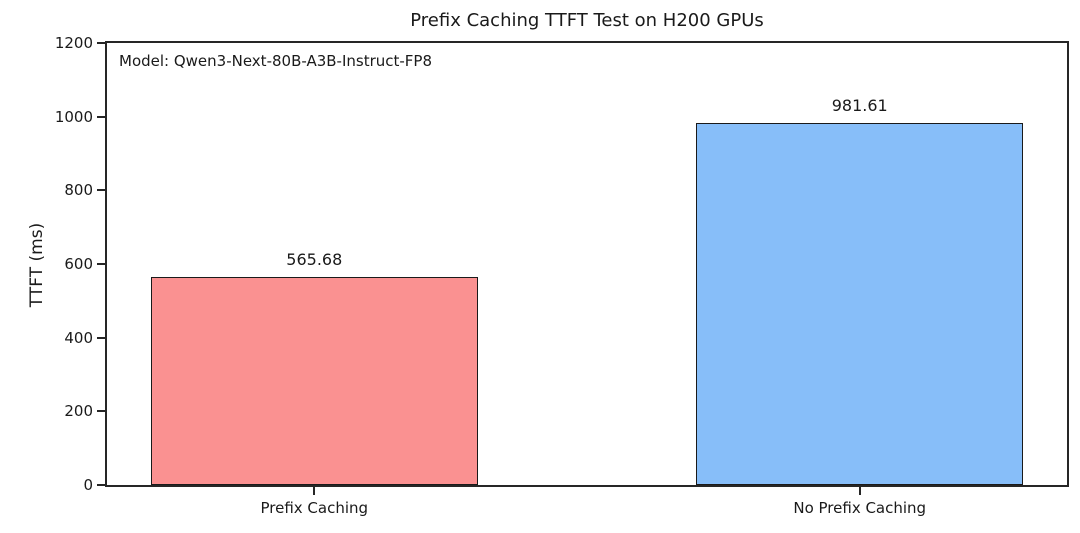 The image size is (1080, 533). Describe the element at coordinates (587, 20) in the screenshot. I see `chart-title: Prefix Caching TTFT Test on H200 GPUs` at that location.